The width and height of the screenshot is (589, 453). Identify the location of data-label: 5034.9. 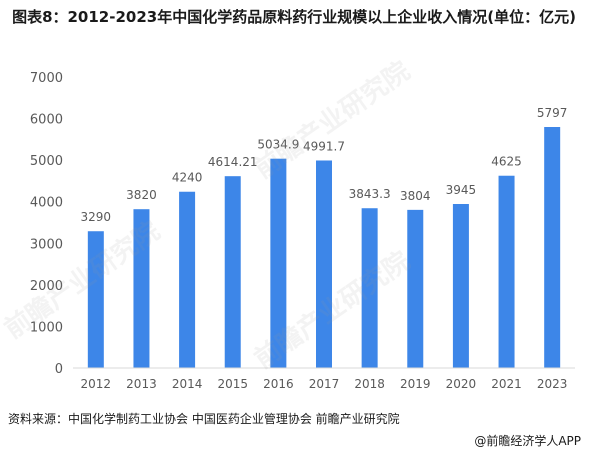
(278, 145).